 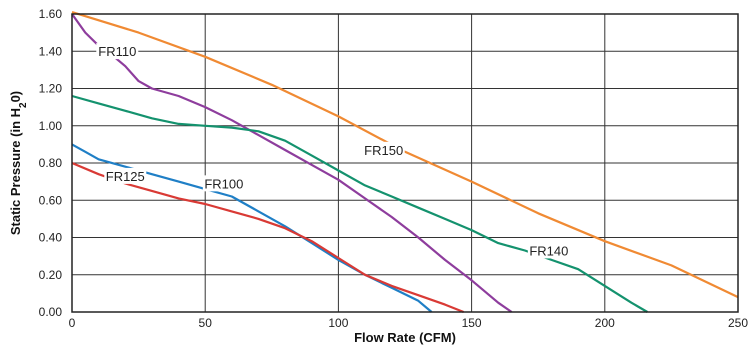 What do you see at coordinates (51, 275) in the screenshot?
I see `y-tick-label: 0.20` at bounding box center [51, 275].